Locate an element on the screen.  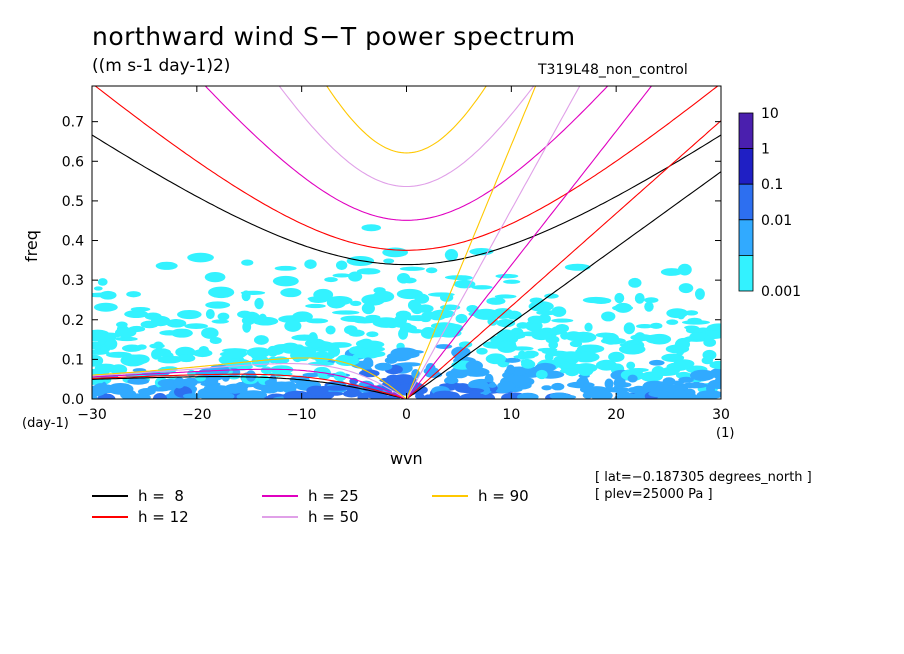
y-tick-label: 0.0 is located at coordinates (73, 400).